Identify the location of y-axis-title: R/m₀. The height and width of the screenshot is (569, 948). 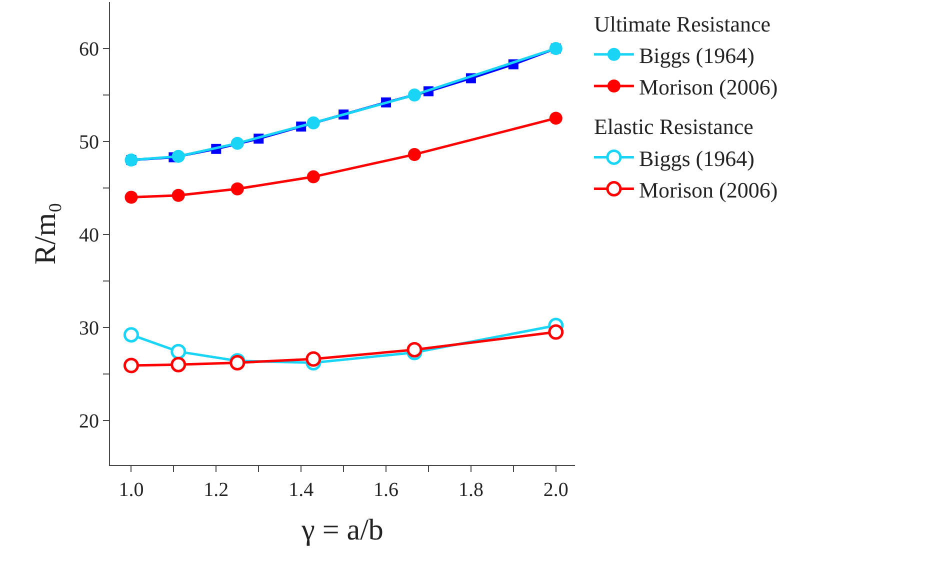
(45, 233).